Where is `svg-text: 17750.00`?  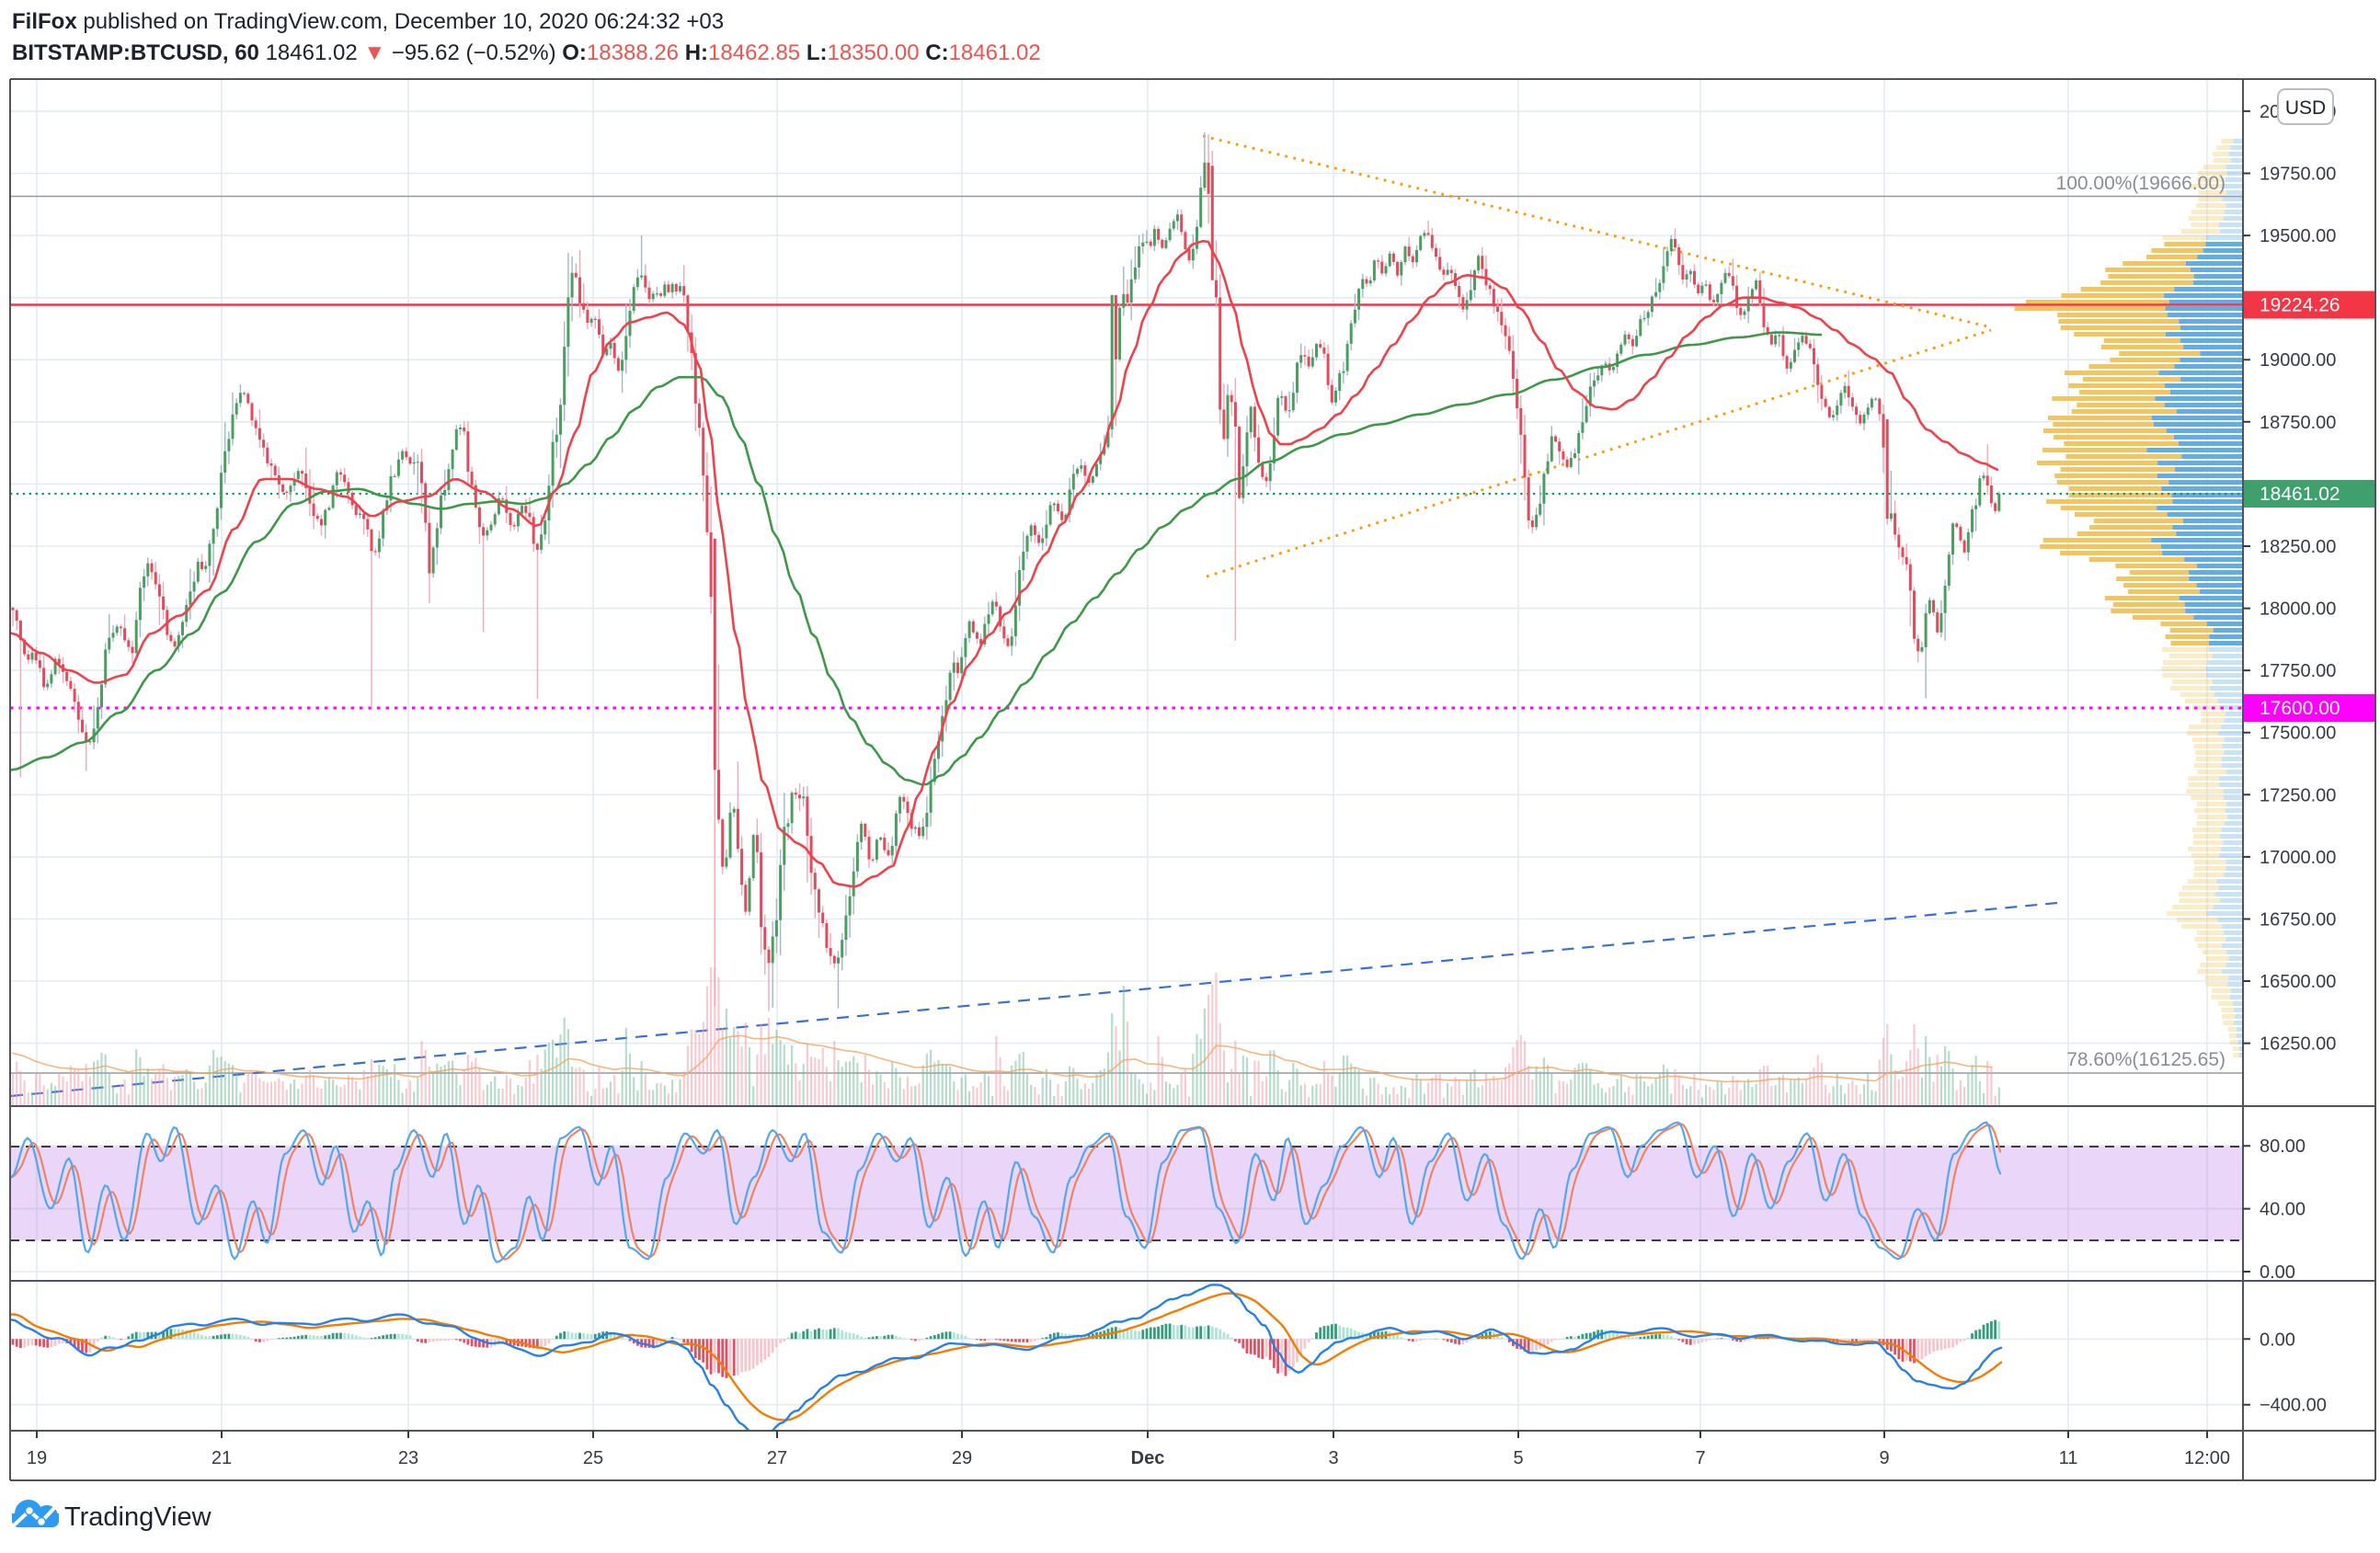
svg-text: 17750.00 is located at coordinates (2298, 671).